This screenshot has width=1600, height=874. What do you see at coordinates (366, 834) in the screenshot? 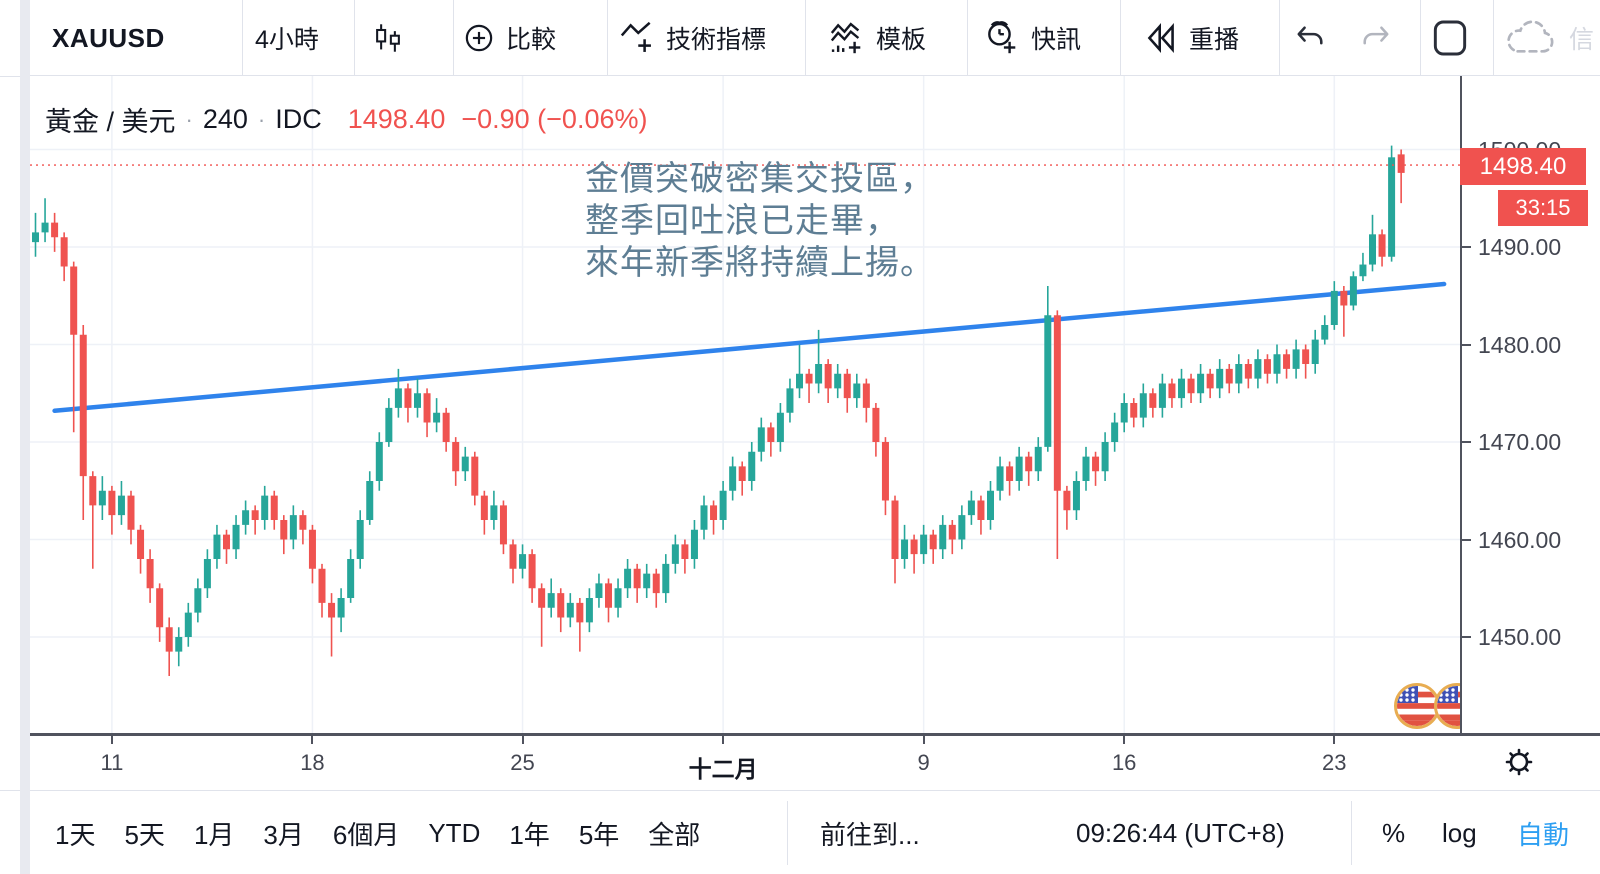
I see `range-button-6個月: 6個月` at bounding box center [366, 834].